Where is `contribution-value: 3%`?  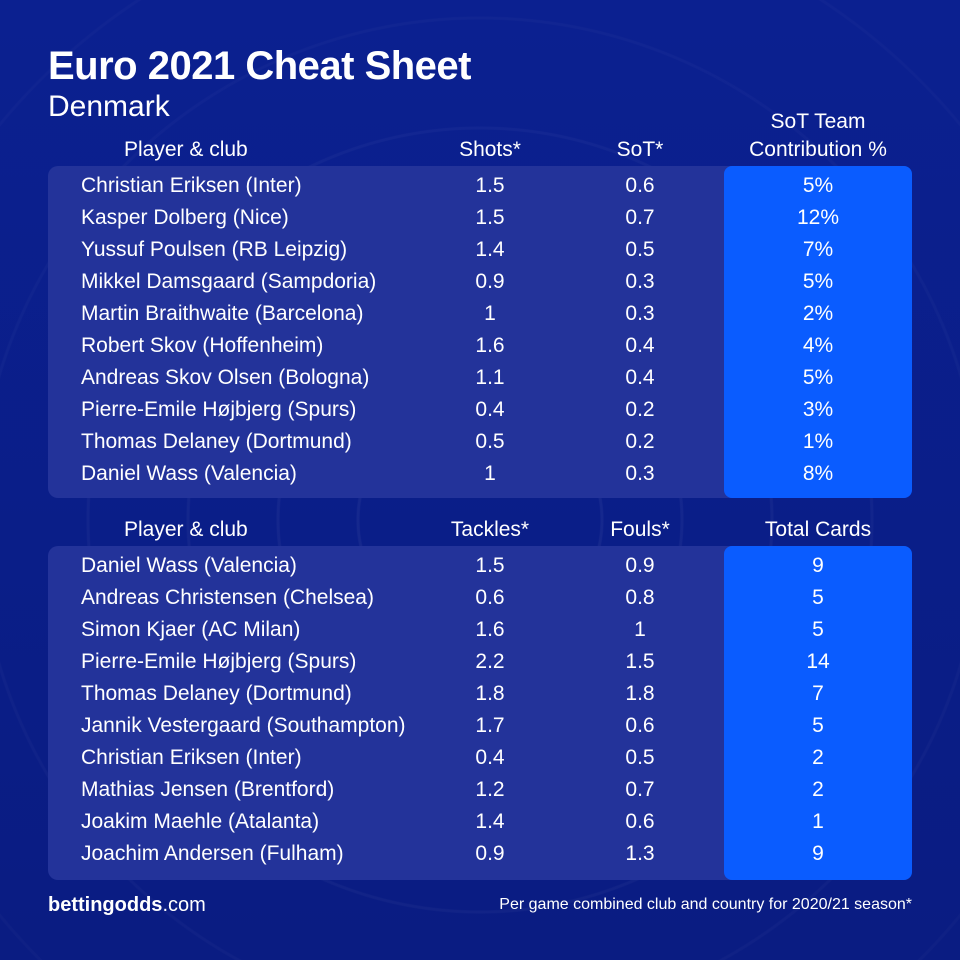 contribution-value: 3% is located at coordinates (818, 409).